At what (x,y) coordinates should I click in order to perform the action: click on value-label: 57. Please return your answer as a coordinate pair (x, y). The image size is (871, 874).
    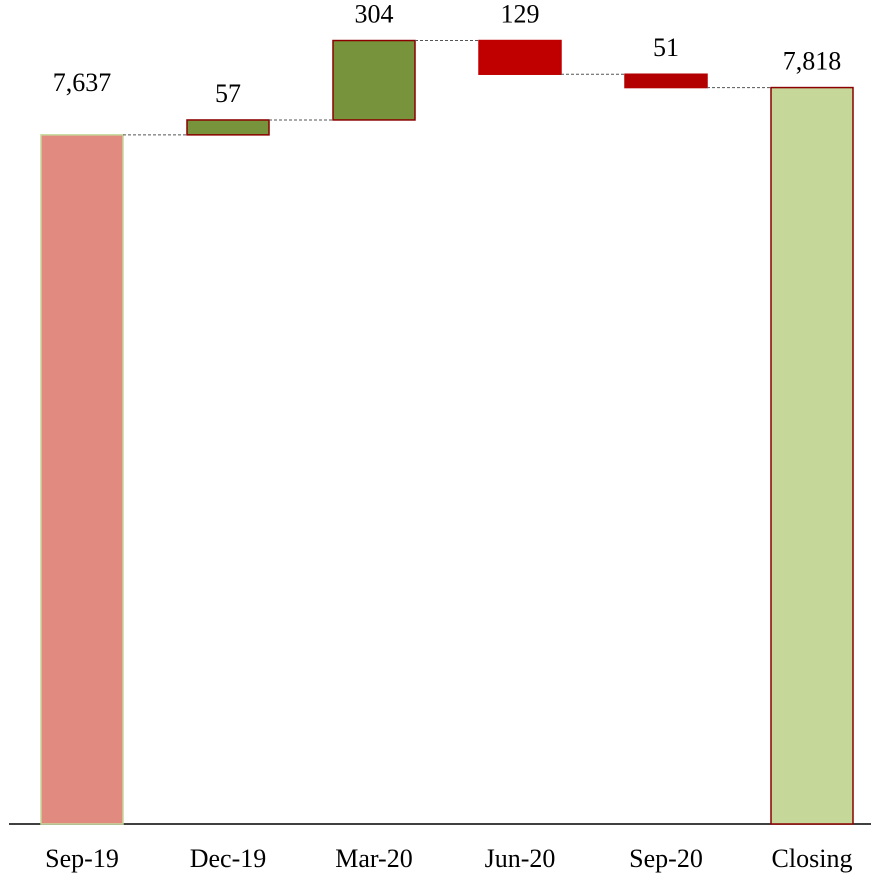
    Looking at the image, I should click on (228, 93).